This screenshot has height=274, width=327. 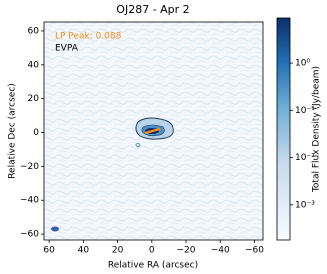 I want to click on x-tick-label: −20, so click(x=186, y=251).